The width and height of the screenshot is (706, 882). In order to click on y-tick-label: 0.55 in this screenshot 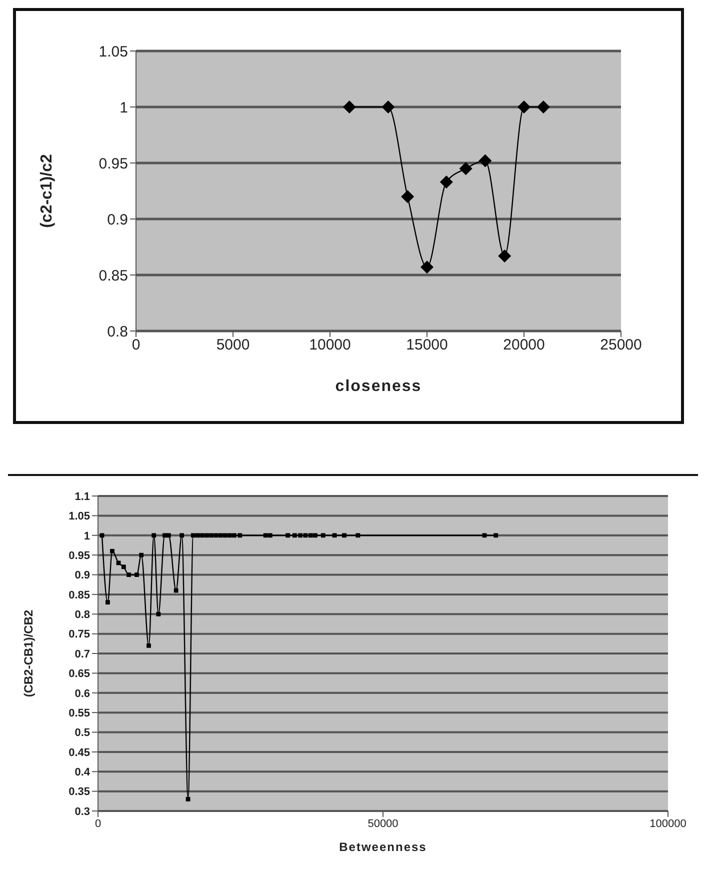, I will do `click(79, 713)`.